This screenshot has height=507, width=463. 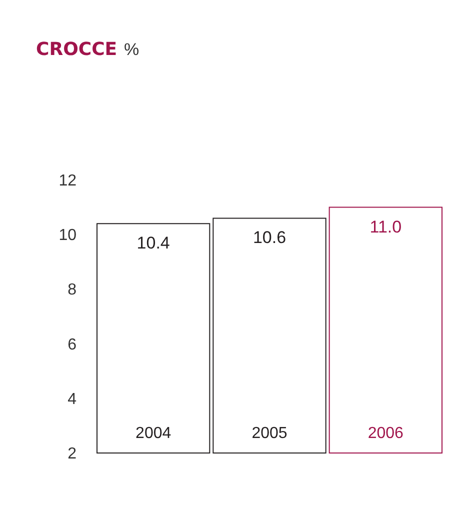 What do you see at coordinates (67, 181) in the screenshot?
I see `y-tick-label: 12` at bounding box center [67, 181].